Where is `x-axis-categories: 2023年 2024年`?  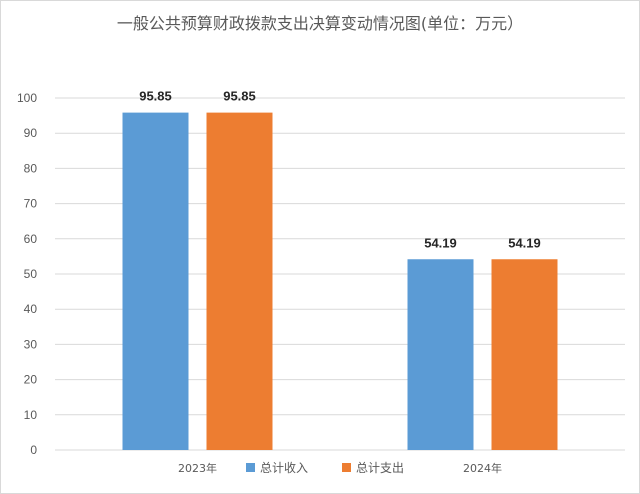
x-axis-categories: 2023年 2024年 is located at coordinates (340, 468).